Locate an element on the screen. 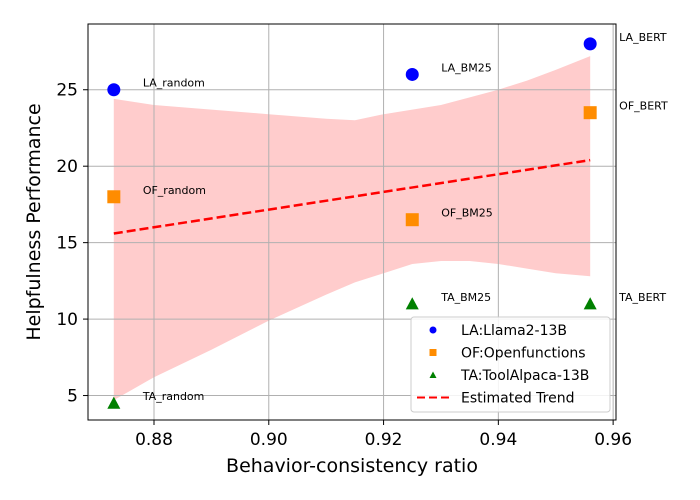 The height and width of the screenshot is (500, 700). legend-entry: TA:ToolAlpaca-13B is located at coordinates (524, 376).